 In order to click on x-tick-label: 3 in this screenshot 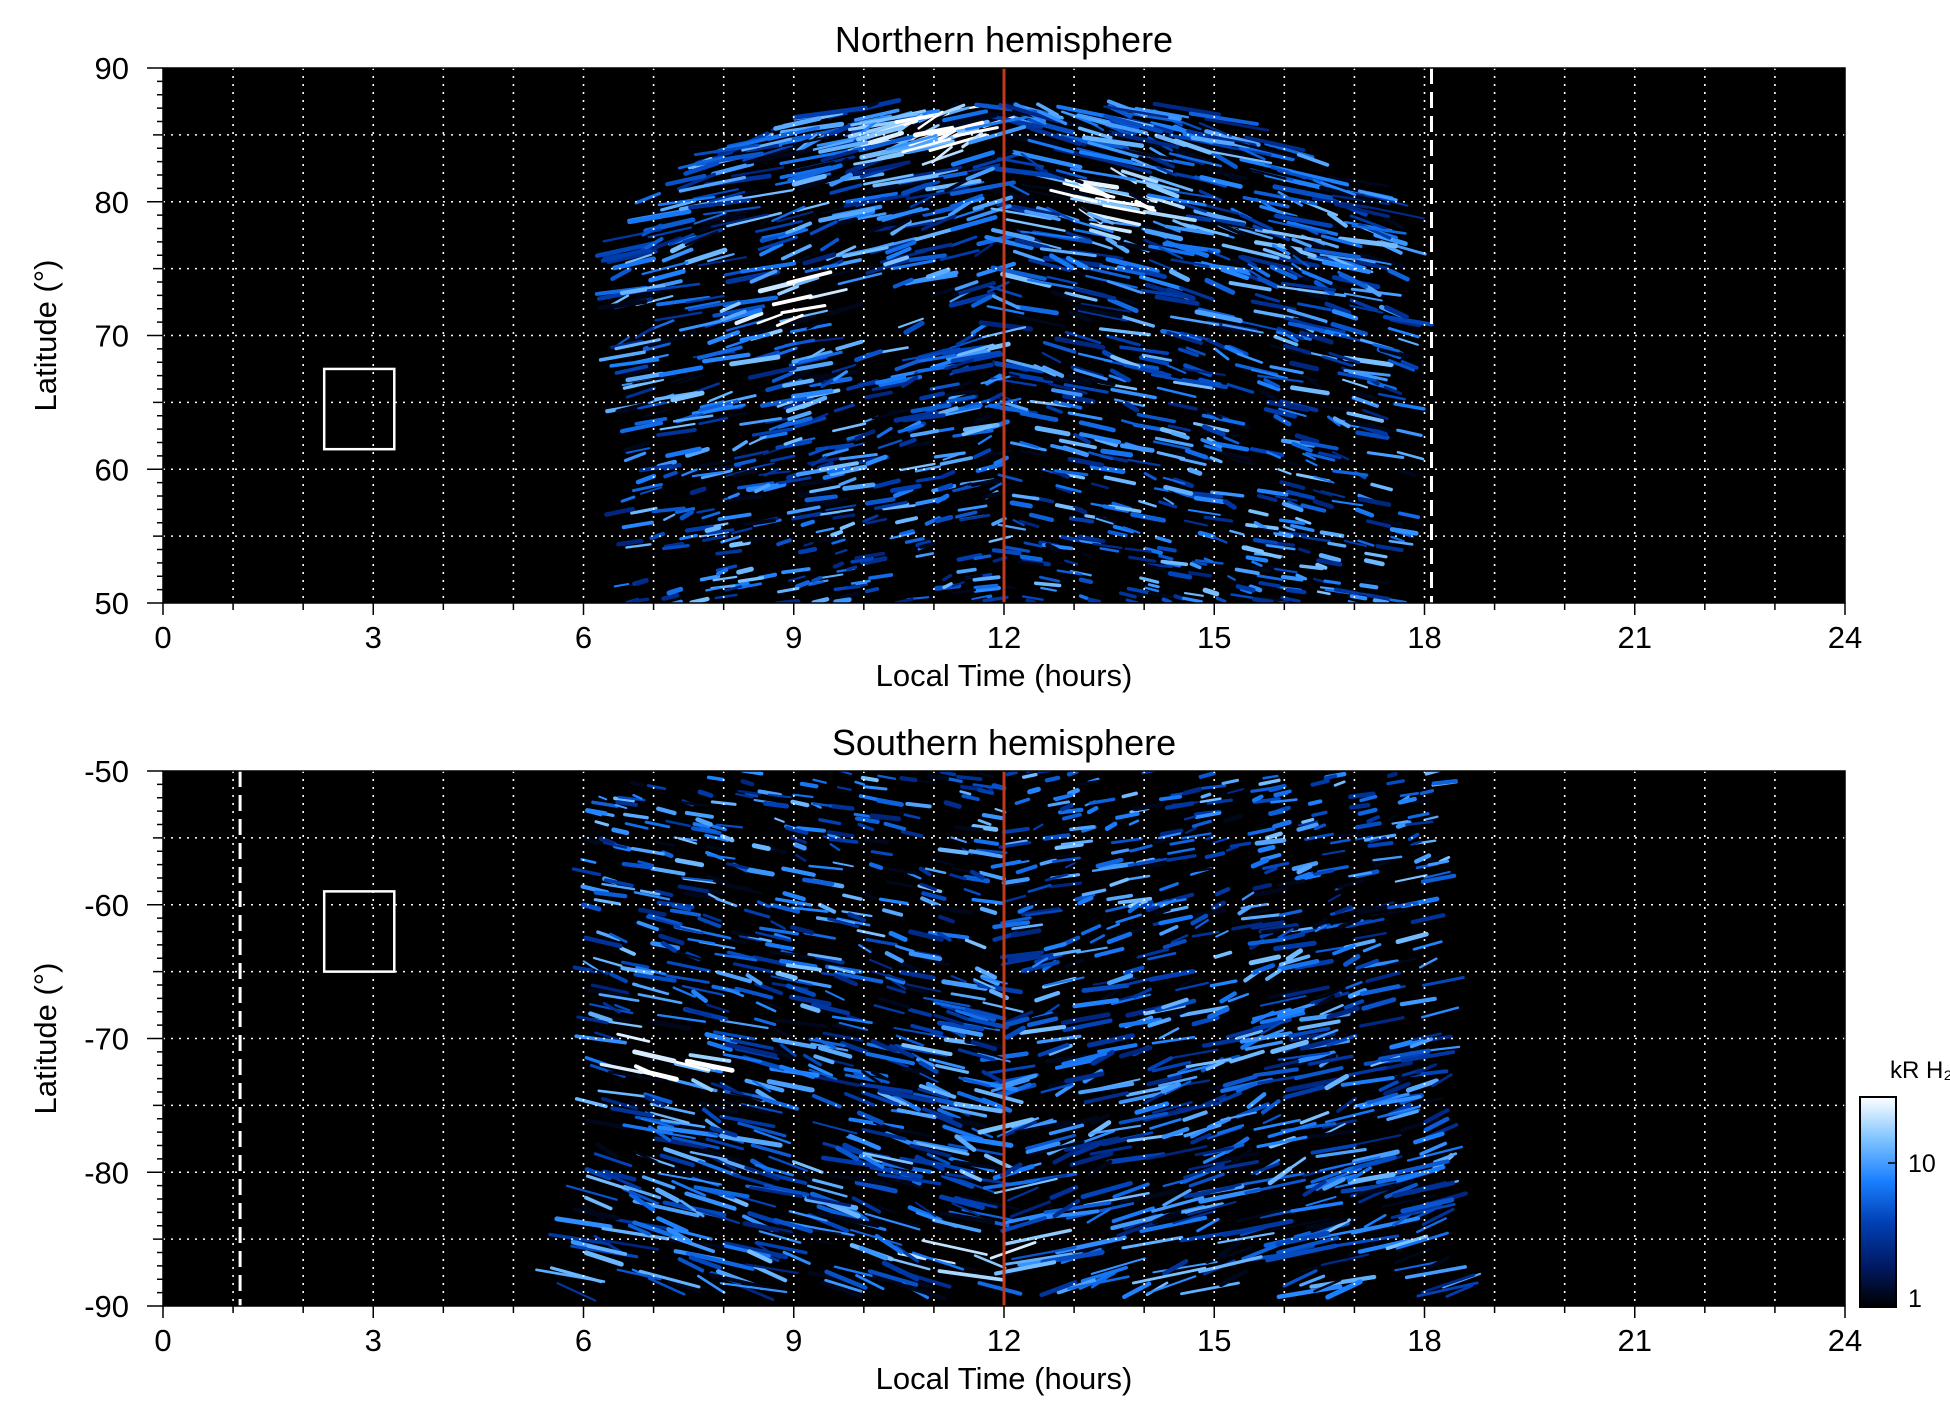, I will do `click(373, 637)`.